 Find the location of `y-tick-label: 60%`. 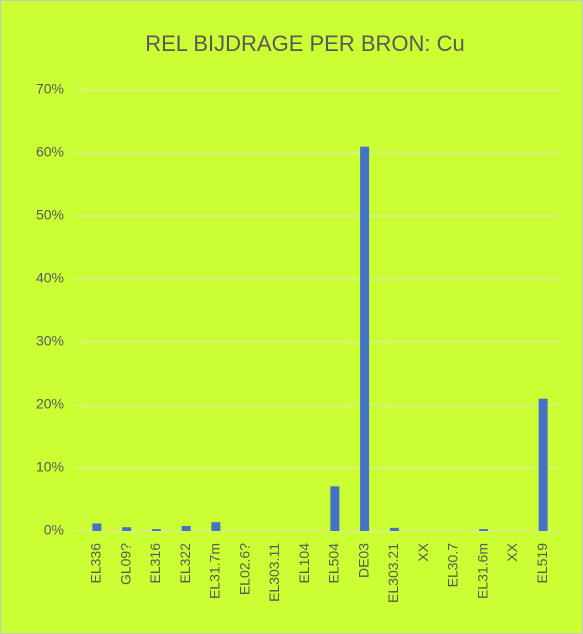

y-tick-label: 60% is located at coordinates (50, 152).